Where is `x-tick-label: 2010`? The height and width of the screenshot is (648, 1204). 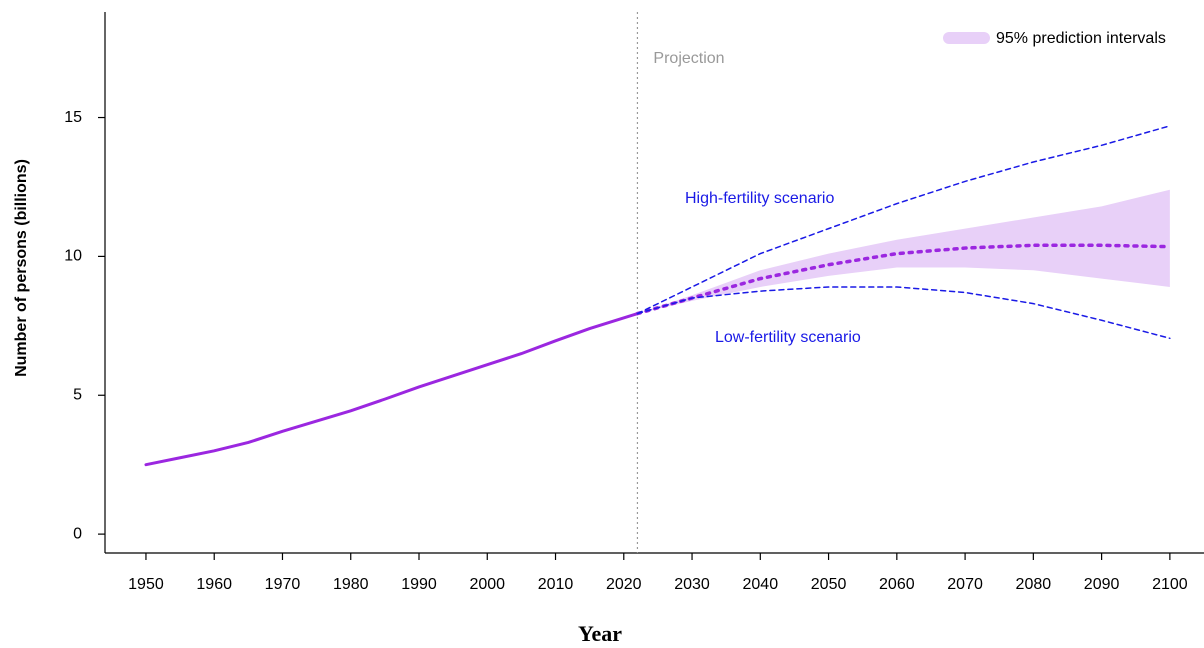 x-tick-label: 2010 is located at coordinates (556, 584).